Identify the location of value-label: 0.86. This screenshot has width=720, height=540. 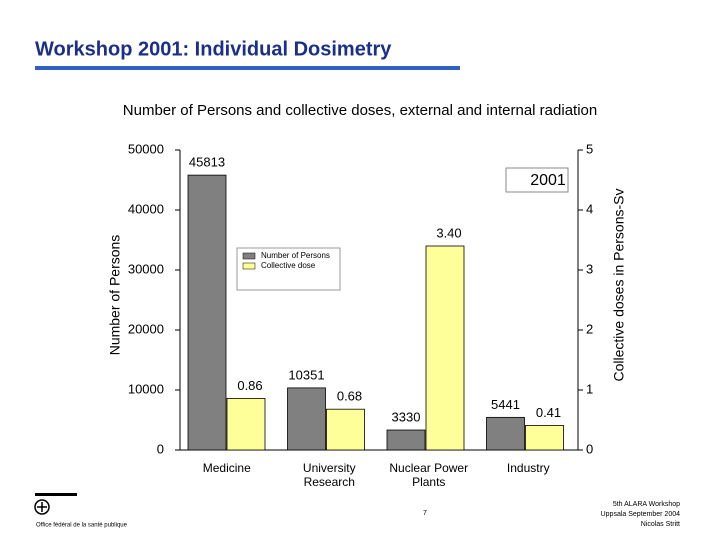
(249, 385).